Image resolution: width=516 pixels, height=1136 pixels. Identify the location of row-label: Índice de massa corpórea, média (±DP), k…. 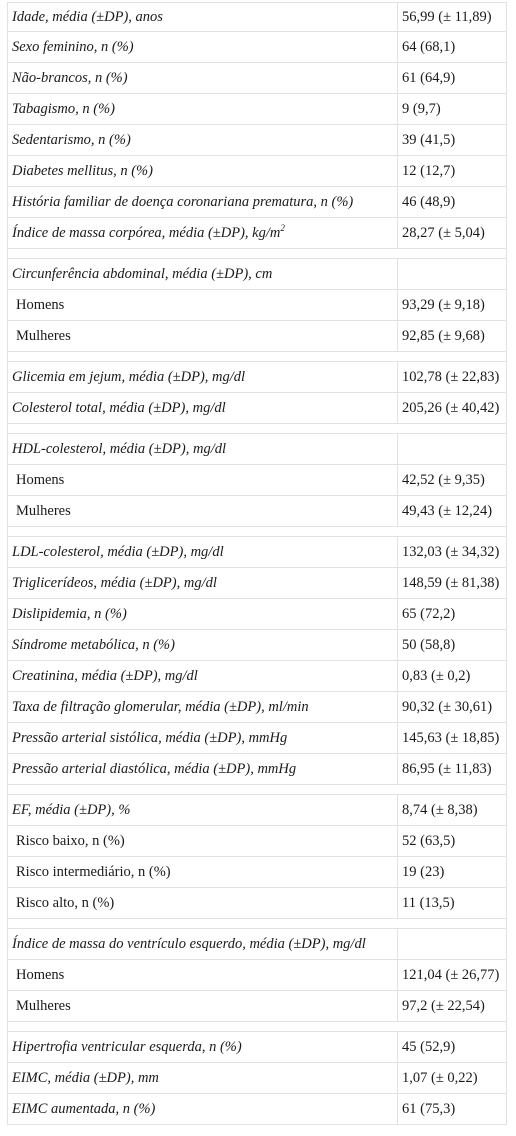
(202, 233).